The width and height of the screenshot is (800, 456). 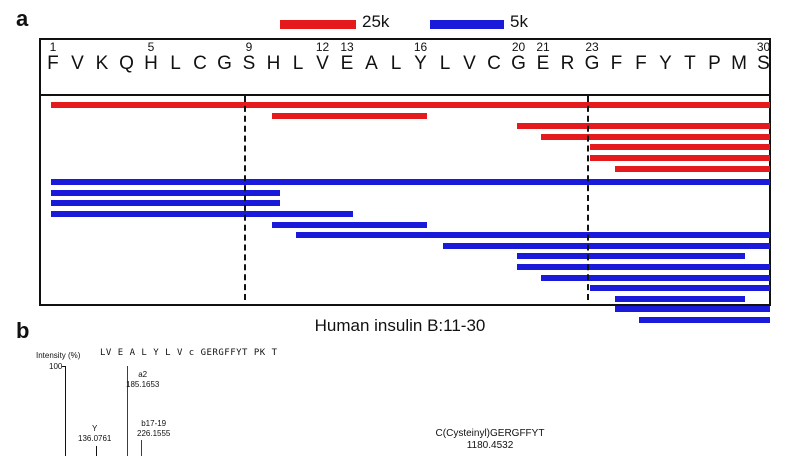 I want to click on annotation-cysteinyl: C(Cysteinyl)GERGFFYT 1180.4532, so click(x=490, y=440).